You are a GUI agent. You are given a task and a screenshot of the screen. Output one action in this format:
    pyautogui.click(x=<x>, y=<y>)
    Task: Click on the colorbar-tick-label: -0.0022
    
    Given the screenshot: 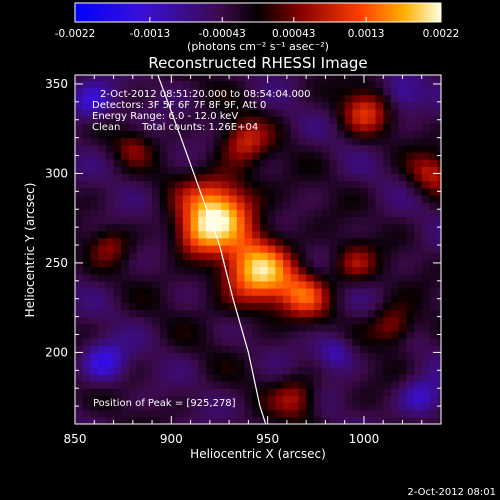 What is the action you would take?
    pyautogui.click(x=75, y=34)
    